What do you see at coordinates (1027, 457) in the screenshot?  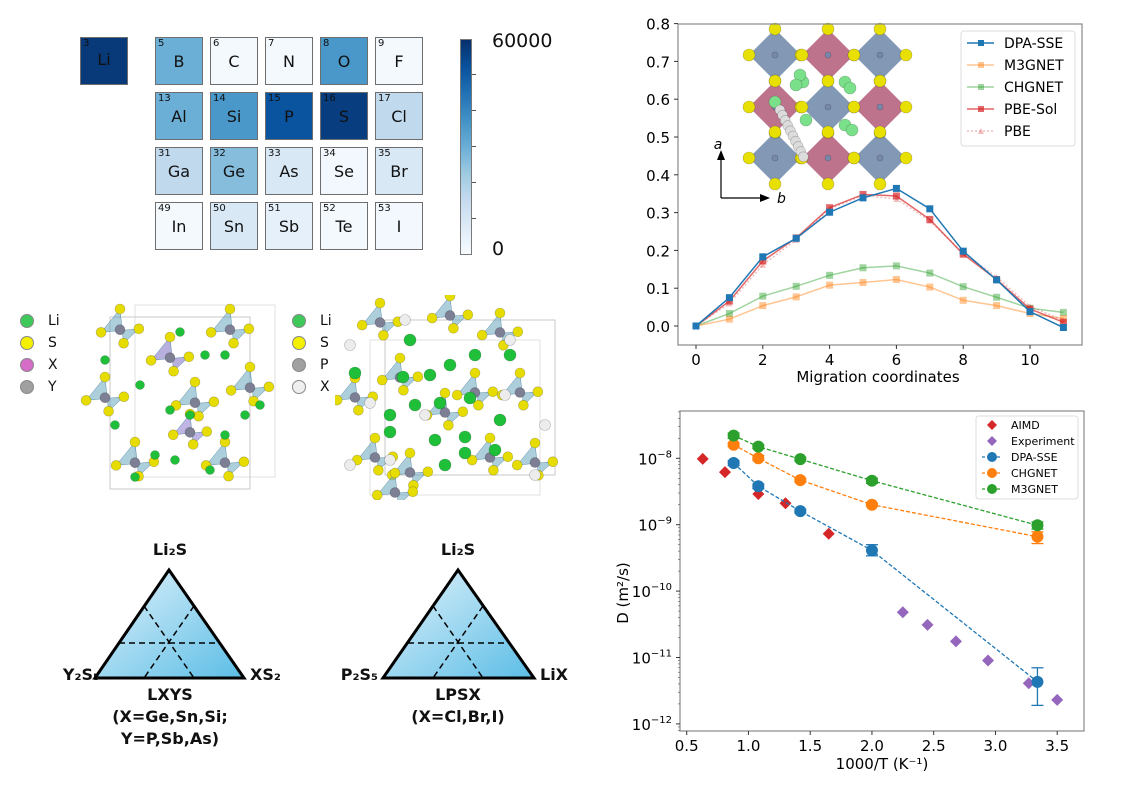 I see `legend-box` at bounding box center [1027, 457].